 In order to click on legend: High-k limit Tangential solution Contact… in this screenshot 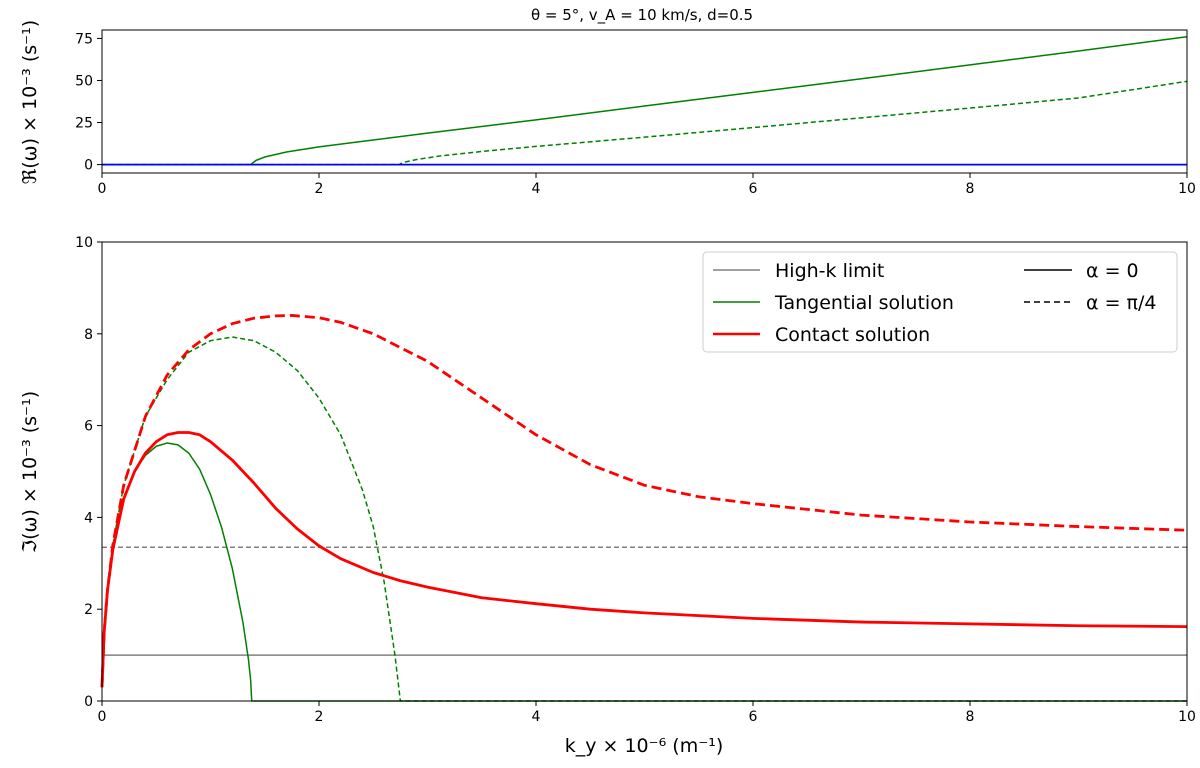, I will do `click(940, 302)`.